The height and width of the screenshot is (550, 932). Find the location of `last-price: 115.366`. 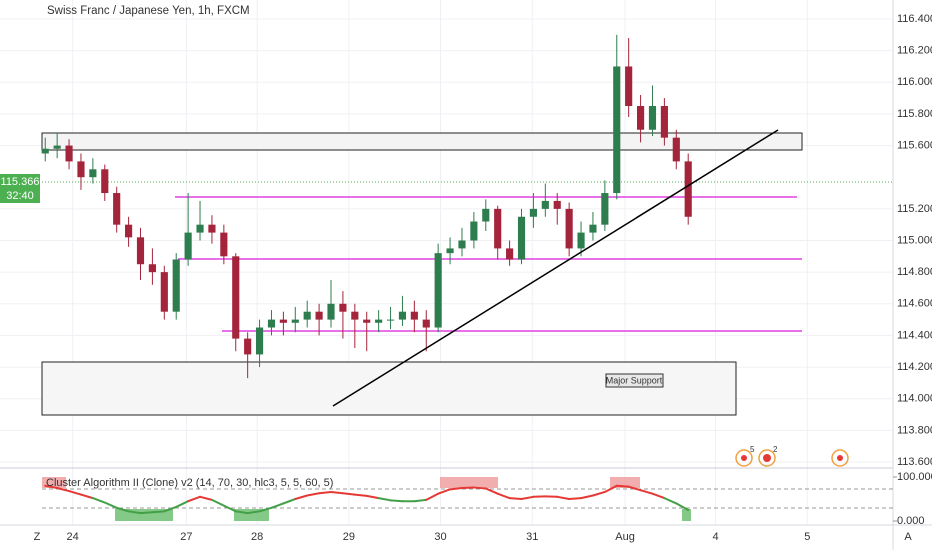

last-price: 115.366 is located at coordinates (20, 182).